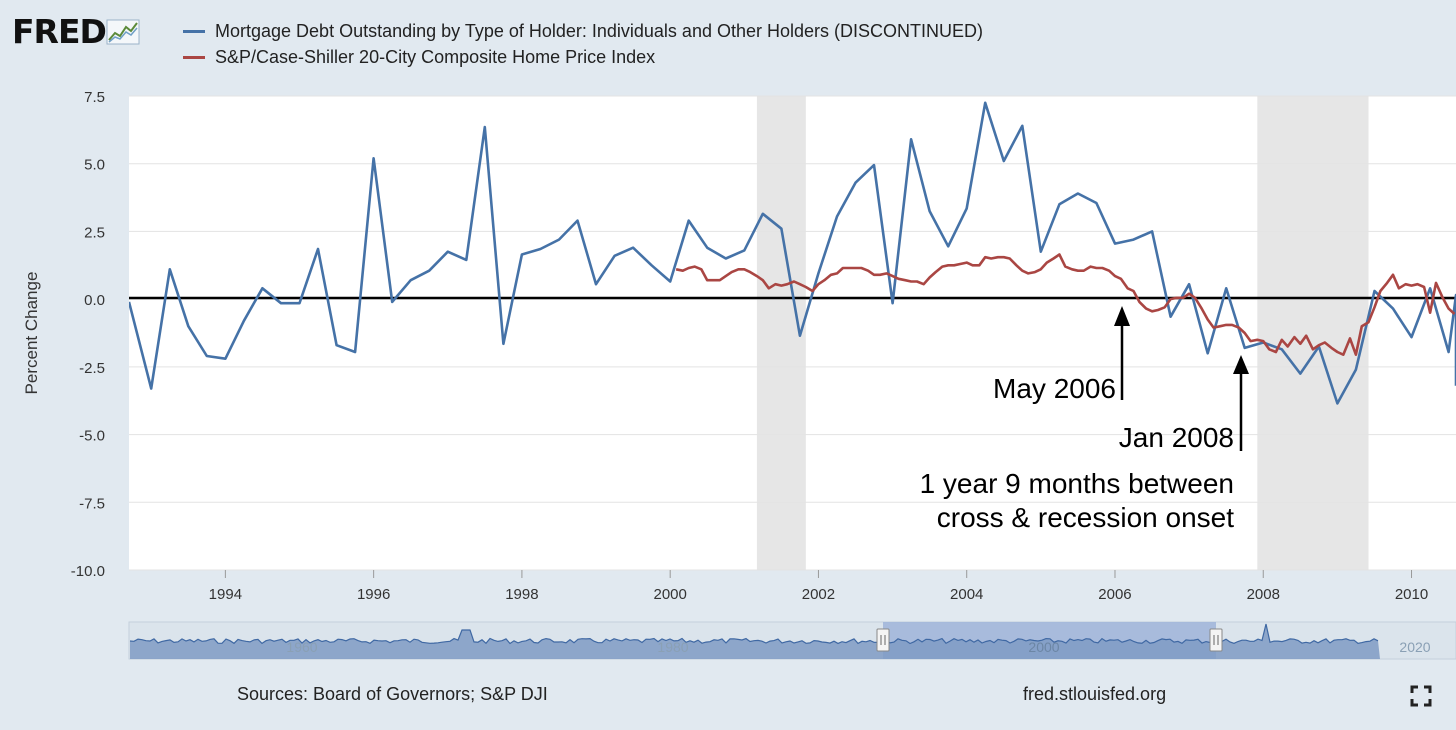 Image resolution: width=1456 pixels, height=730 pixels. I want to click on annotation-gap-line-1: 1 year 9 months between, so click(1077, 483).